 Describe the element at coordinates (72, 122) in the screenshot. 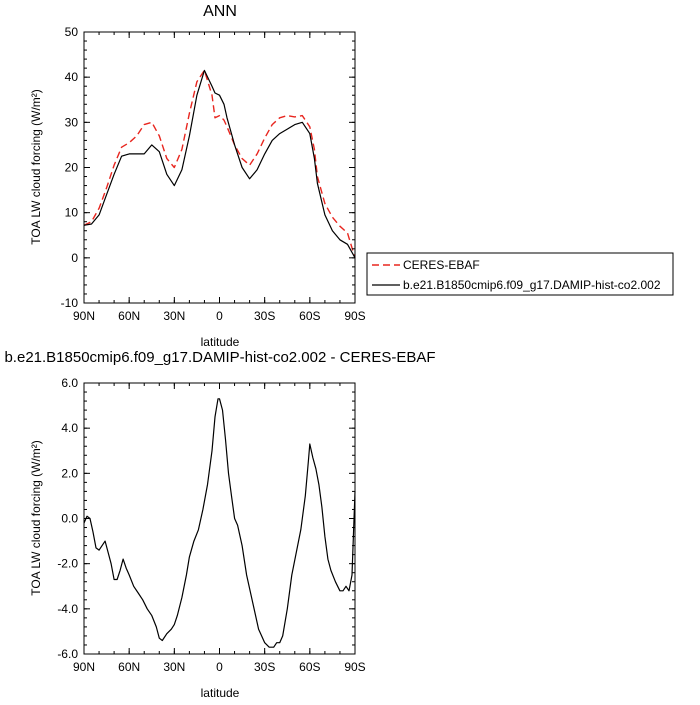

I see `y-tick-label: 30` at that location.